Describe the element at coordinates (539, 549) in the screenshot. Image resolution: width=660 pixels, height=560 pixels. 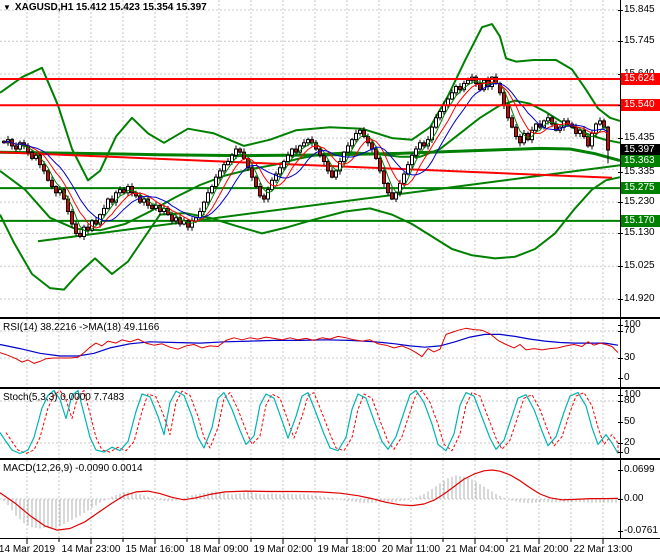
I see `time-axis-label: 21 Mar 20:00` at that location.